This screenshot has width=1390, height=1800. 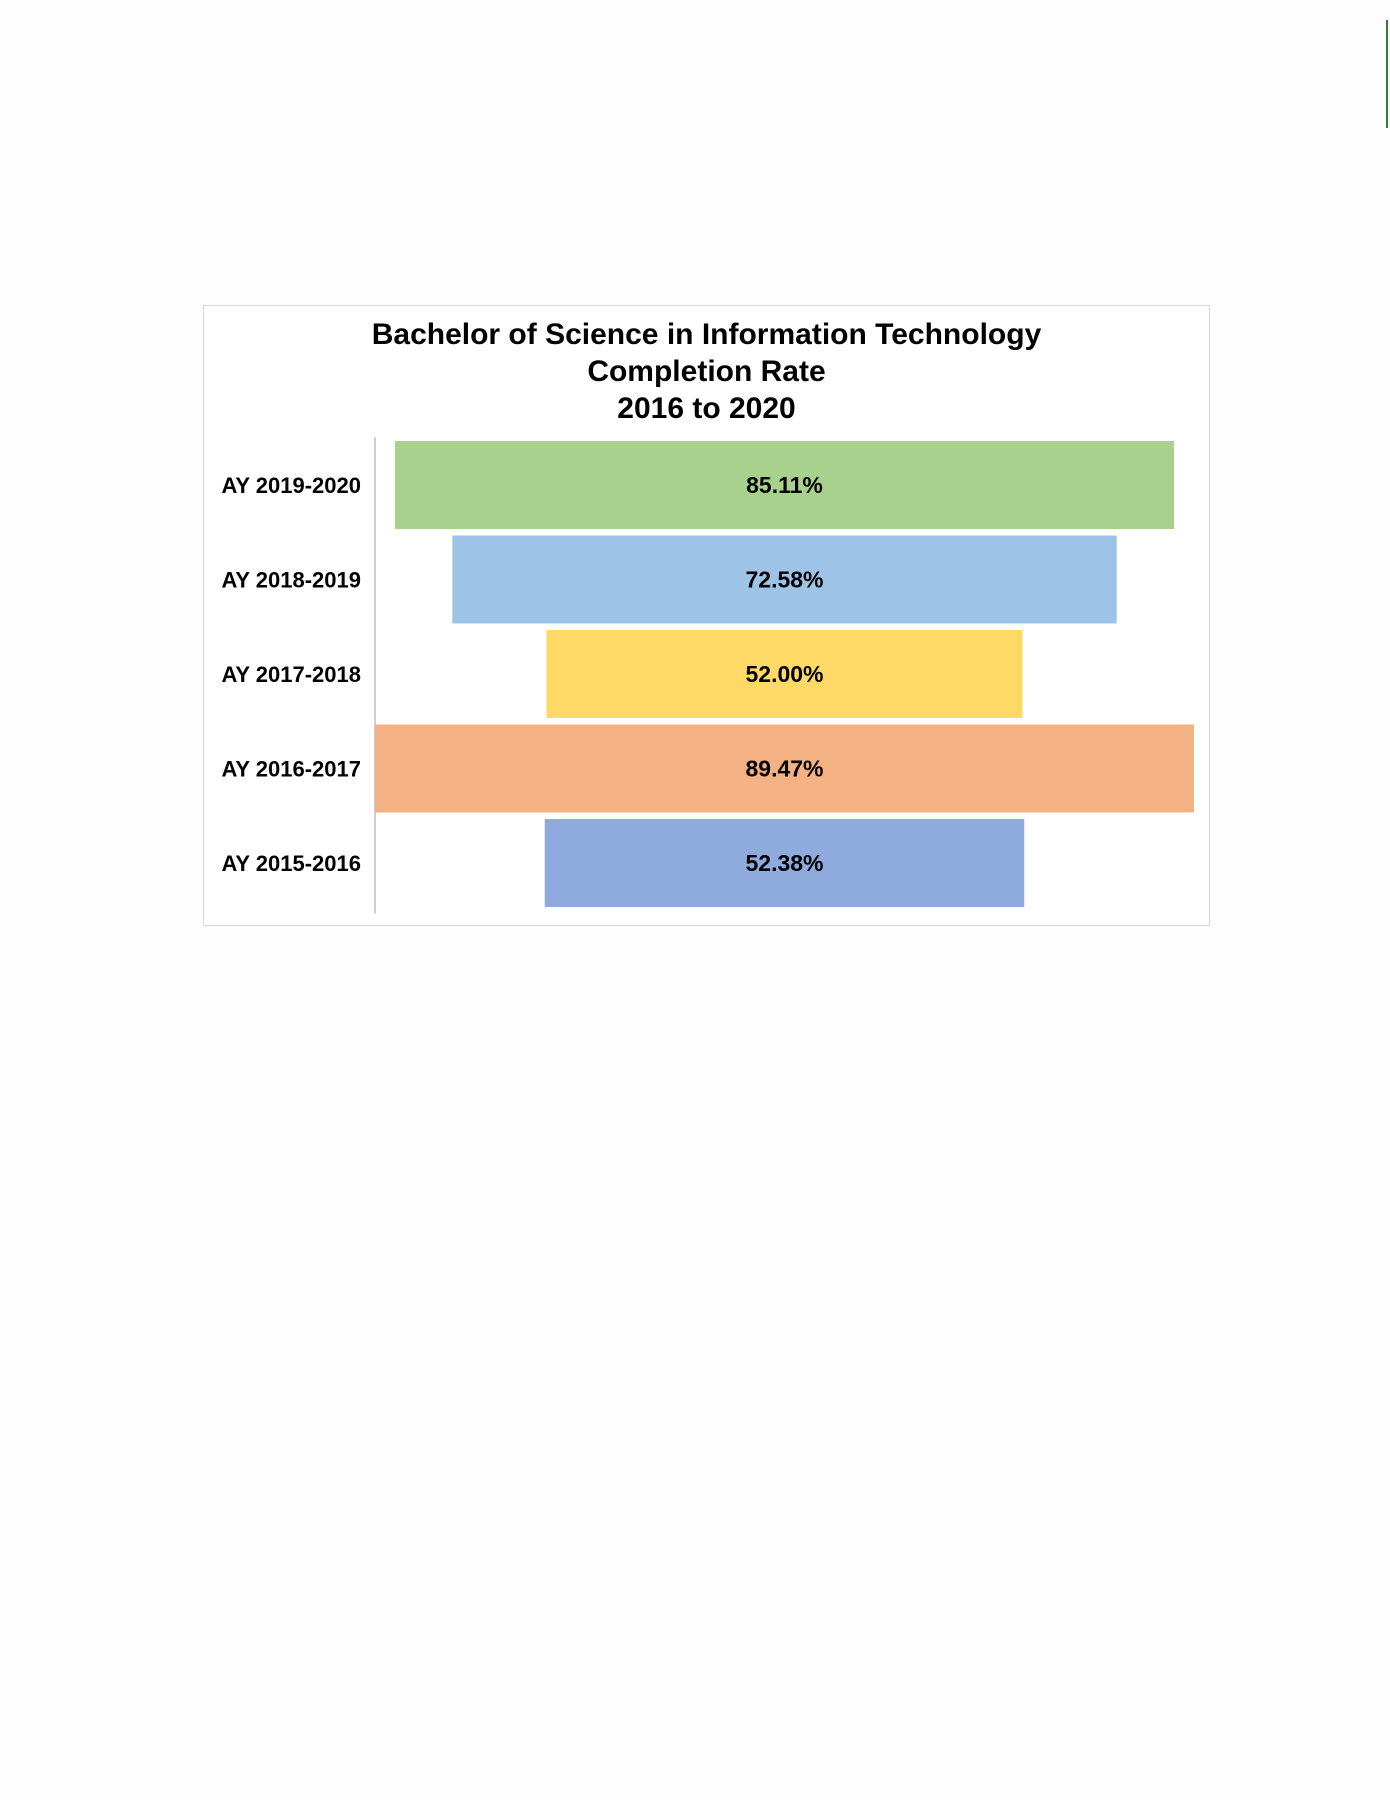 I want to click on value-label-5: 52.38%, so click(x=784, y=863).